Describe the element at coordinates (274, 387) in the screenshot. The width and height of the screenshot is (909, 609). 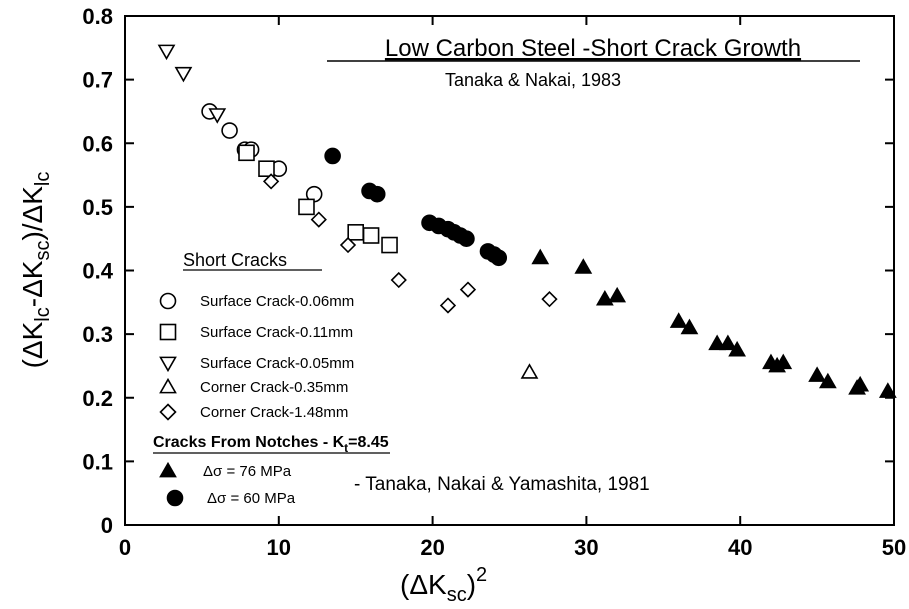
I see `legend-label-3: Corner Crack-0.35mm` at that location.